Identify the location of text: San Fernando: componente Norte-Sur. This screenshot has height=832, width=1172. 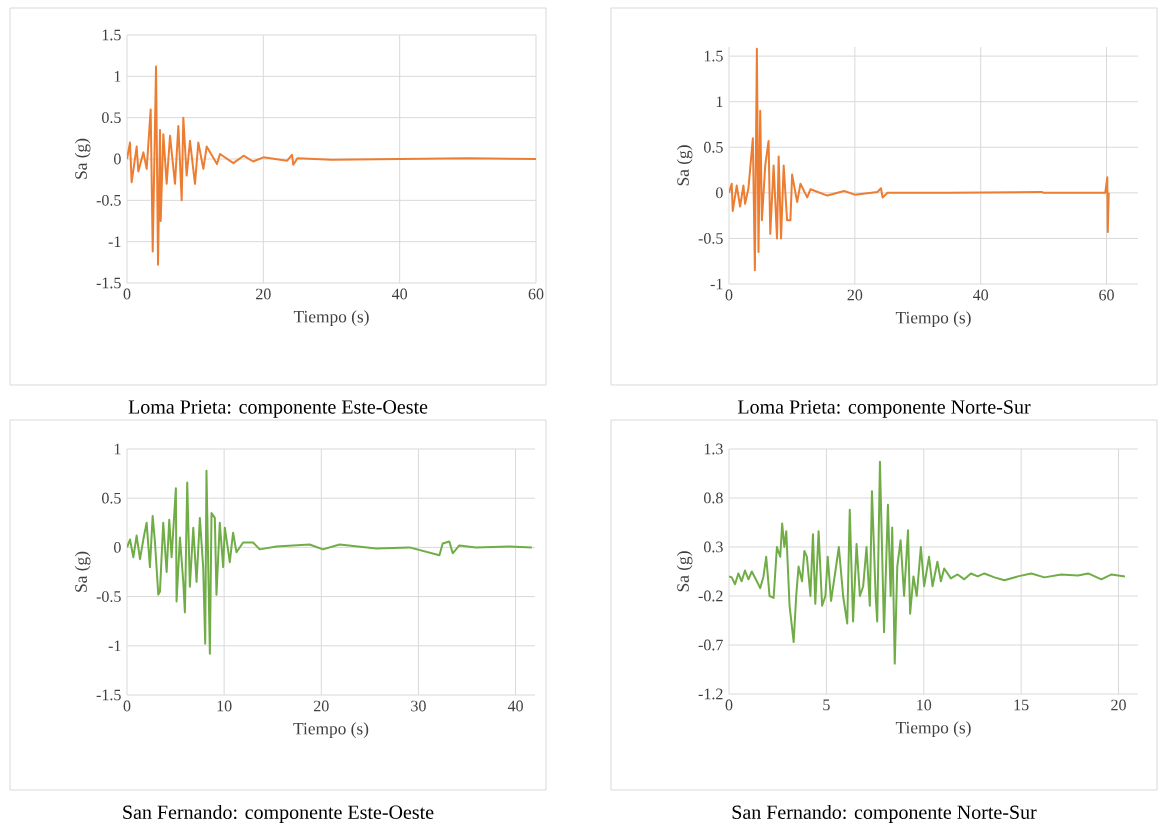
(884, 814).